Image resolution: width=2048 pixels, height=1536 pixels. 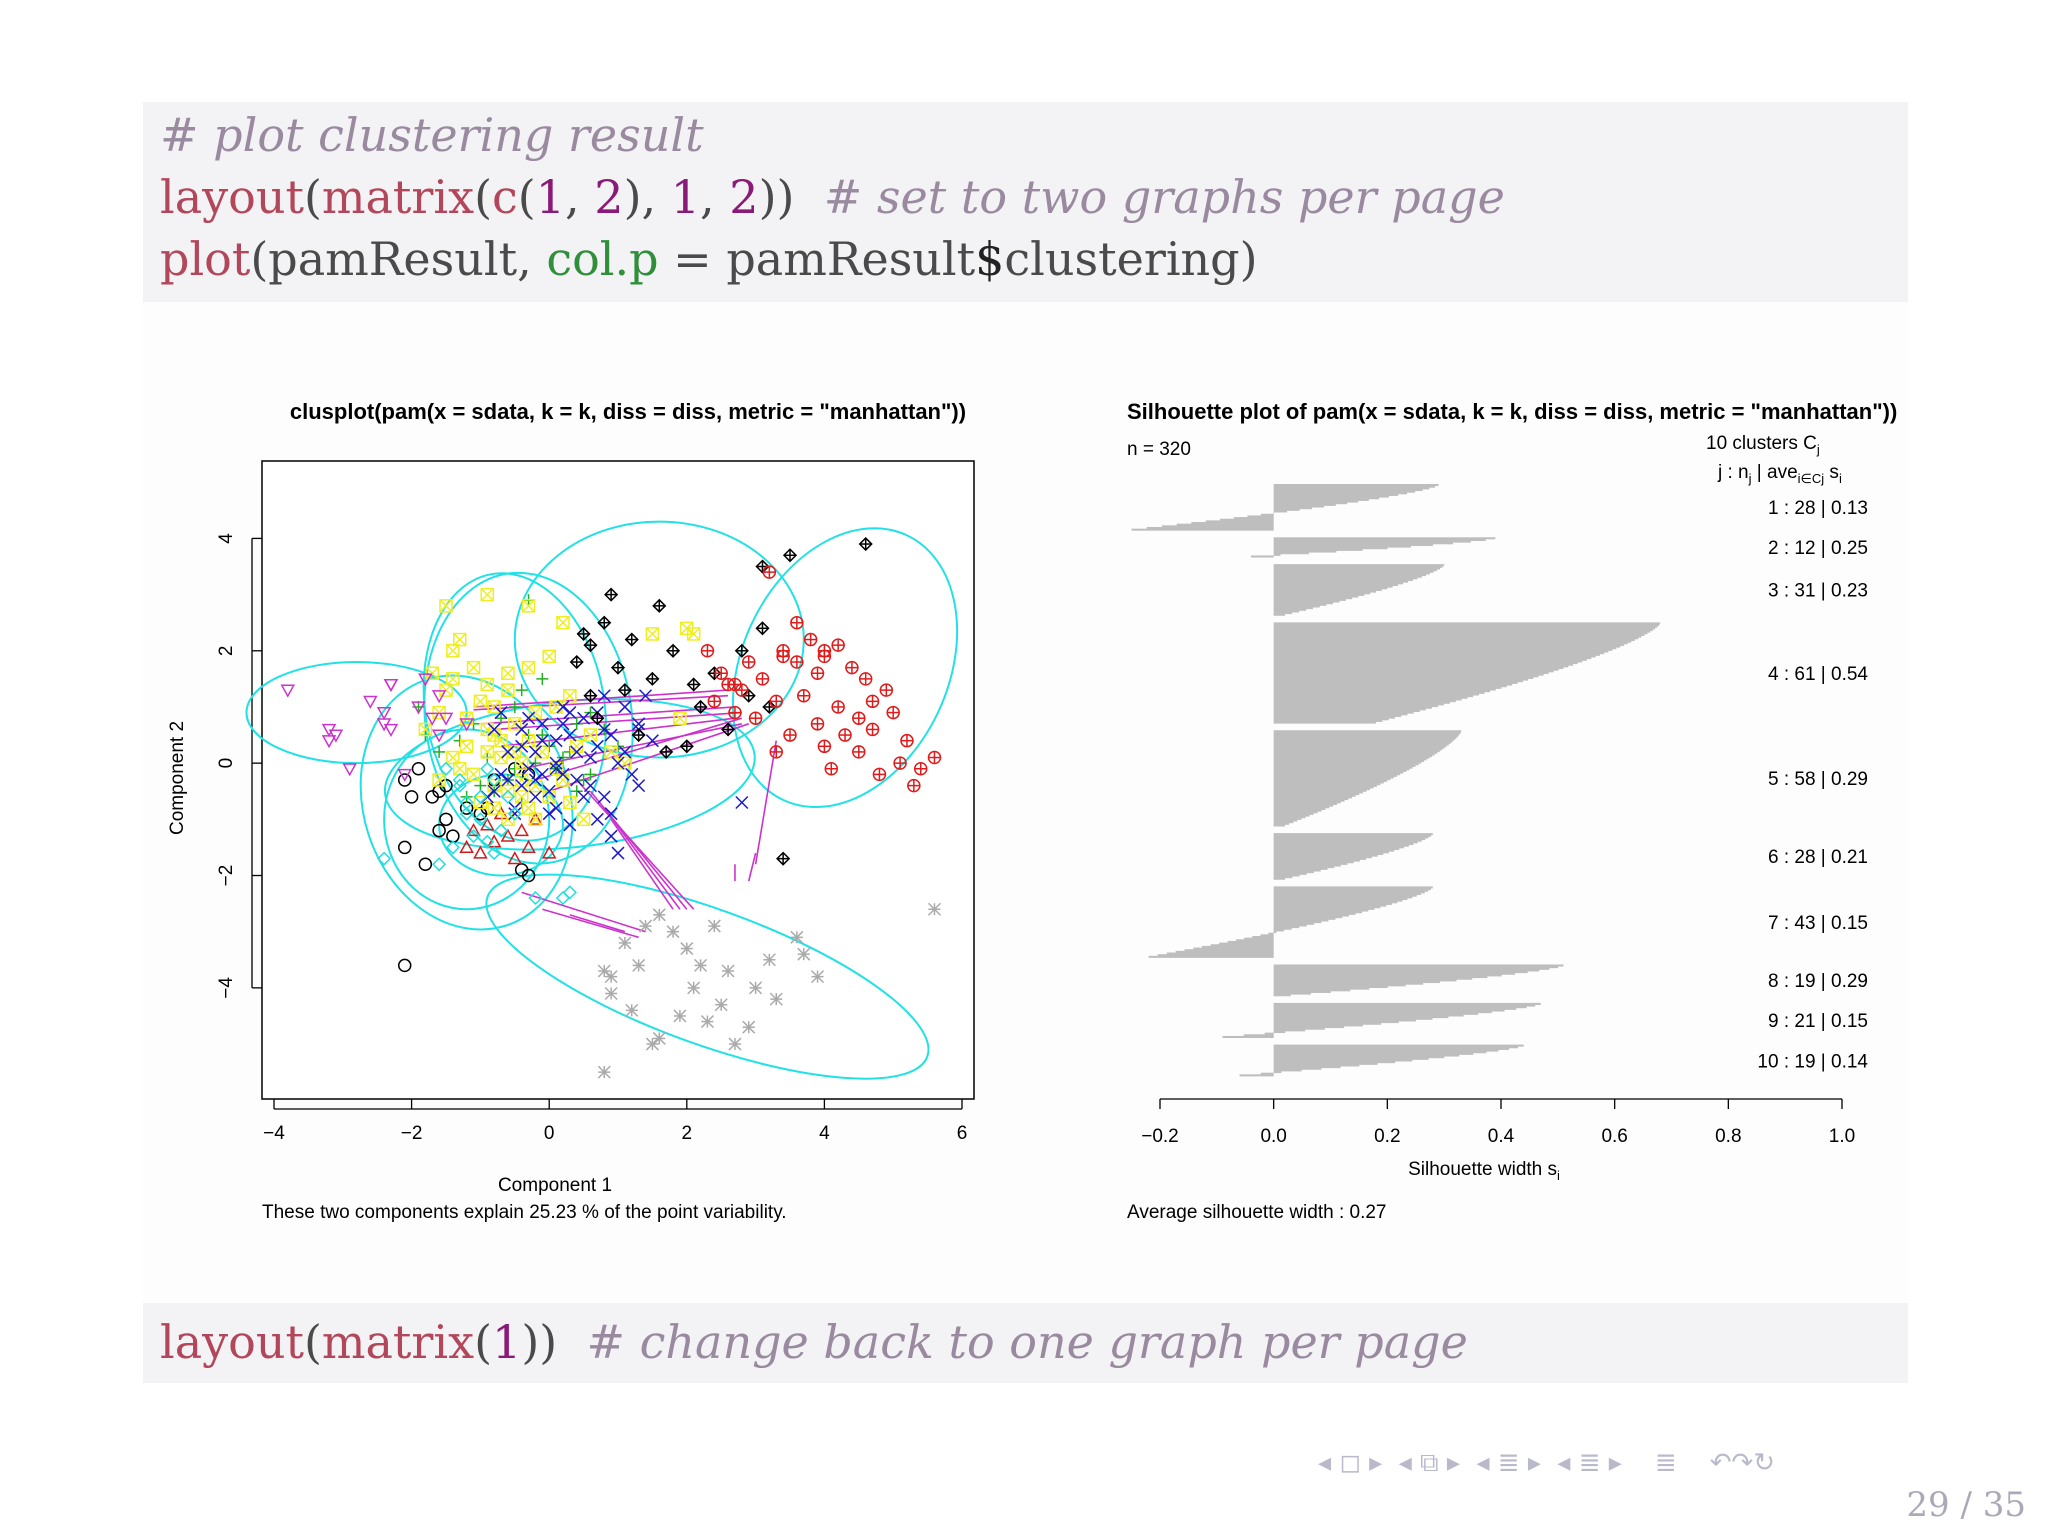 I want to click on silhouette-n-label: n = 320, so click(x=1159, y=449).